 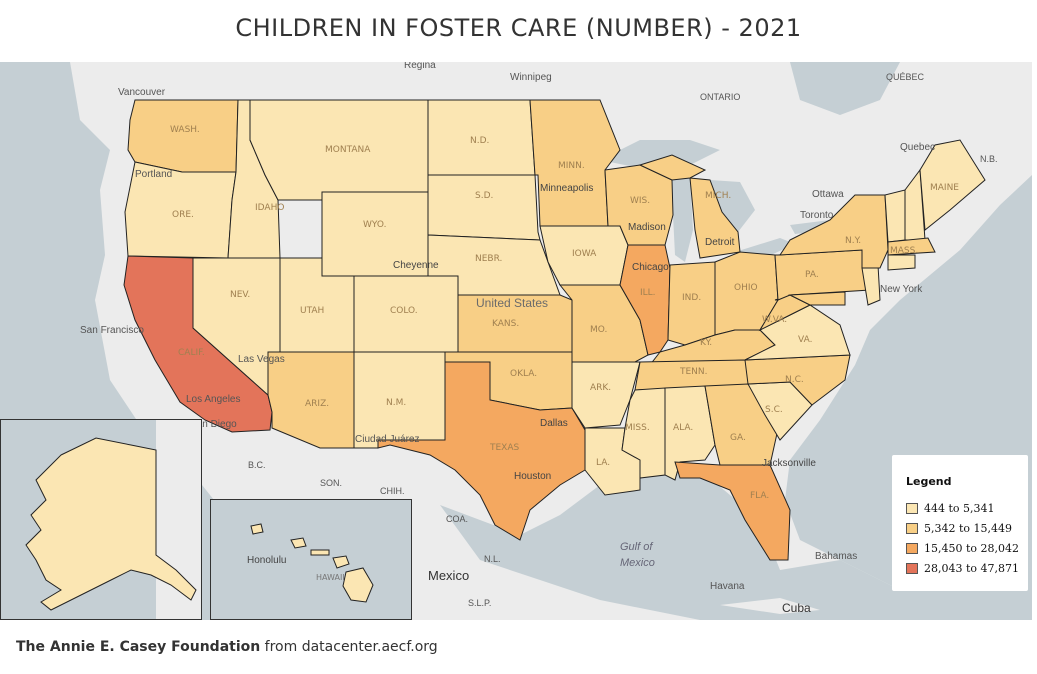 I want to click on legend-label: 28,043 to 47,871, so click(x=972, y=568).